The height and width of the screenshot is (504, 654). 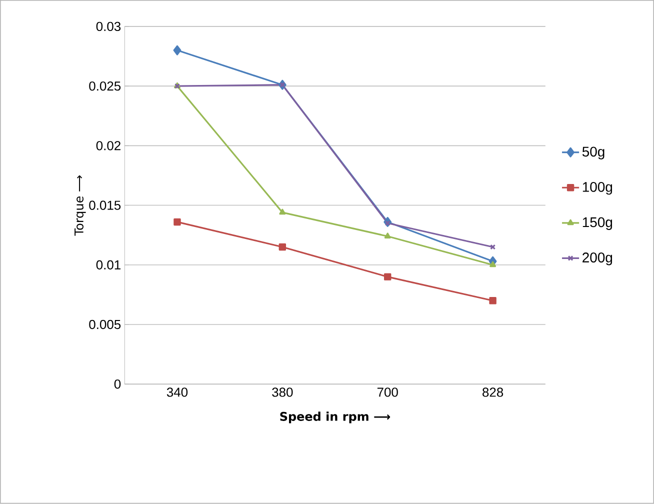 I want to click on legend-label: 200g, so click(x=597, y=259).